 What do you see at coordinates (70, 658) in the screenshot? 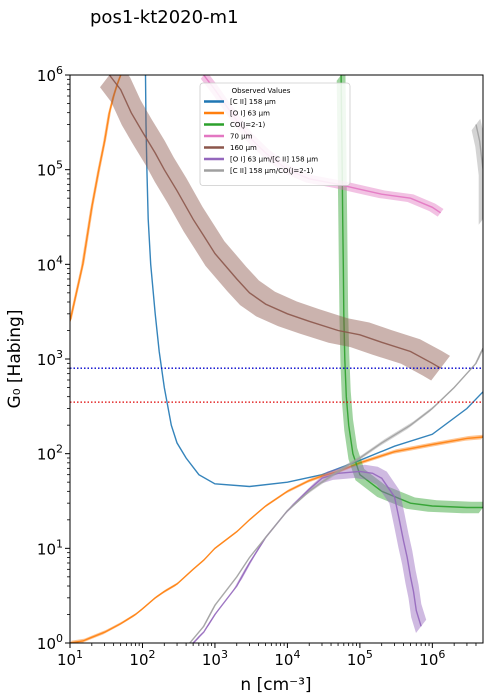
I see `x-tick-label-0: 10¹` at bounding box center [70, 658].